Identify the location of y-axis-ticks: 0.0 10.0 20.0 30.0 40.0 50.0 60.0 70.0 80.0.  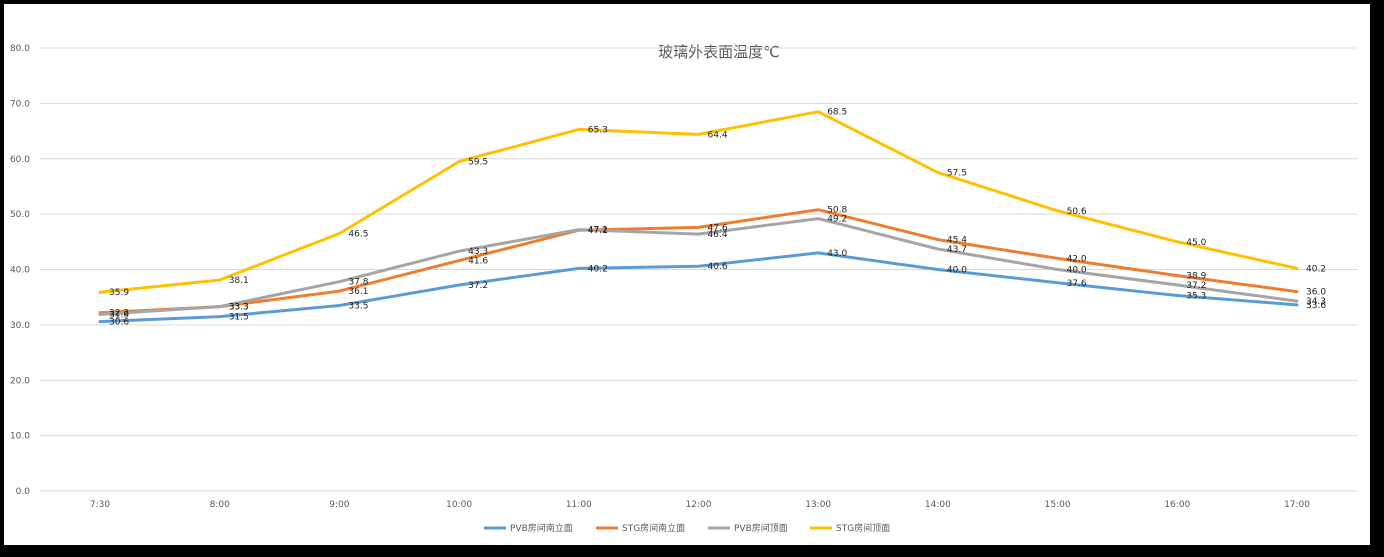
(20, 270).